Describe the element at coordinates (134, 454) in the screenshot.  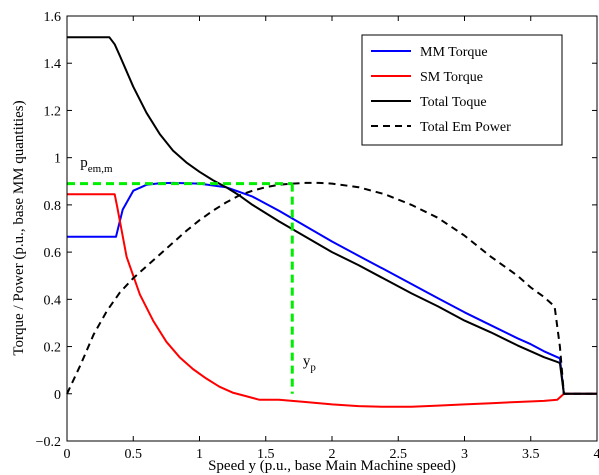
I see `x-tick-label: 0.5` at that location.